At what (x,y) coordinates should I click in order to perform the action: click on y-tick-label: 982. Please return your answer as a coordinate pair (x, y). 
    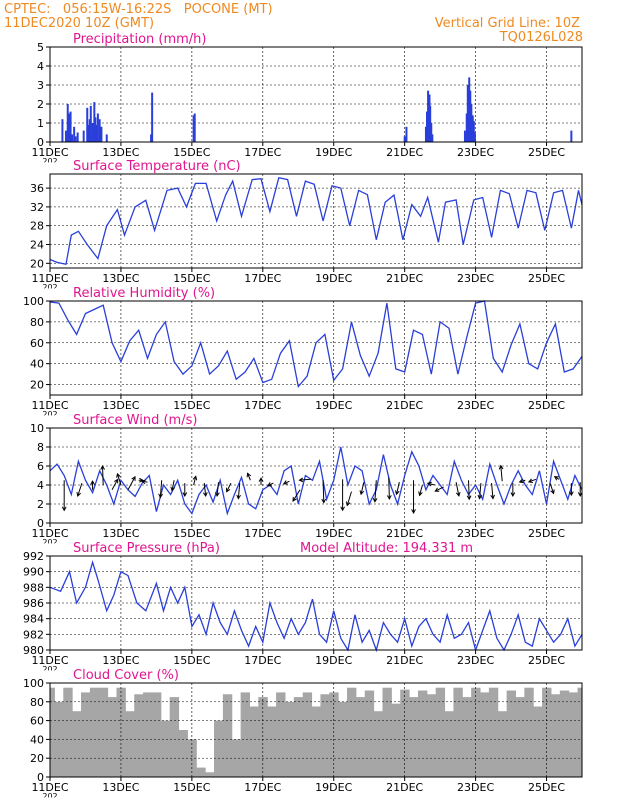
    Looking at the image, I should click on (33, 634).